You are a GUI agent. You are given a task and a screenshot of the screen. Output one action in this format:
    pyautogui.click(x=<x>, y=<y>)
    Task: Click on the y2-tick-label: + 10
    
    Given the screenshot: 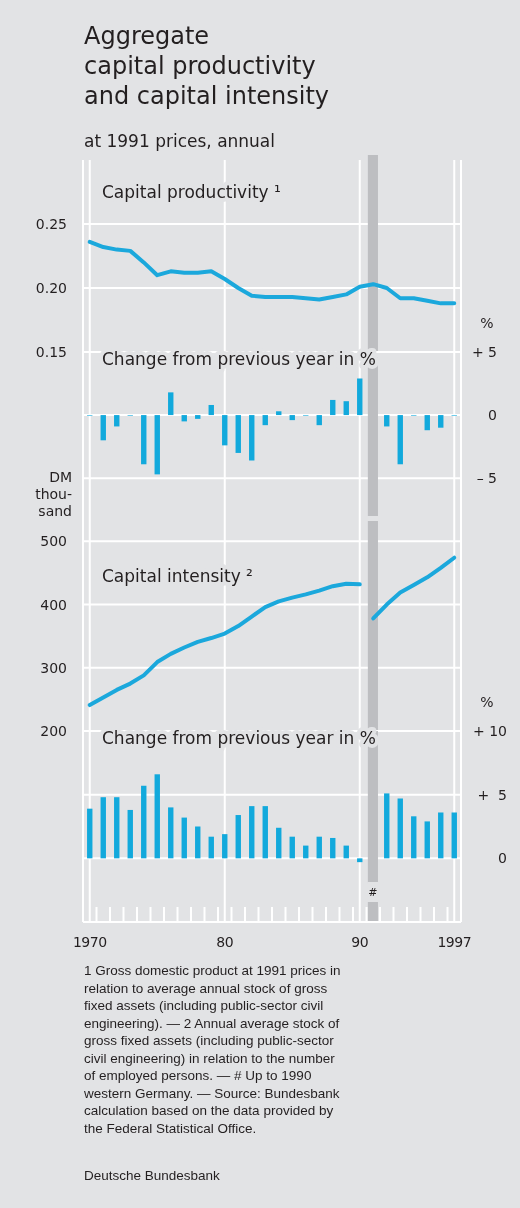 What is the action you would take?
    pyautogui.click(x=490, y=731)
    